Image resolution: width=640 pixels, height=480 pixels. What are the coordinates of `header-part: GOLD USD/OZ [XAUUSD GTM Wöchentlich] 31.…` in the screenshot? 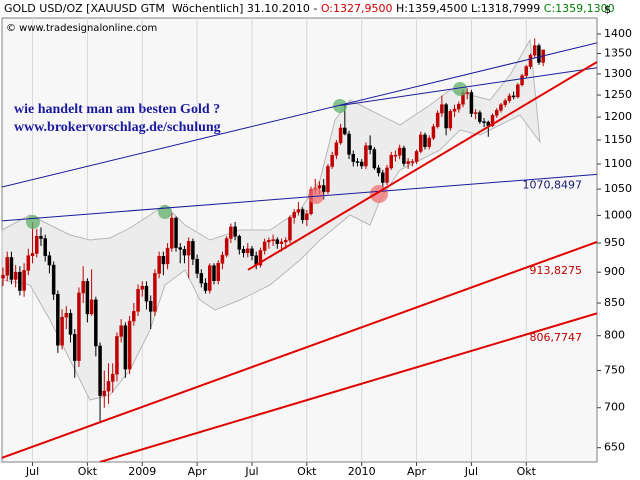 It's located at (162, 8).